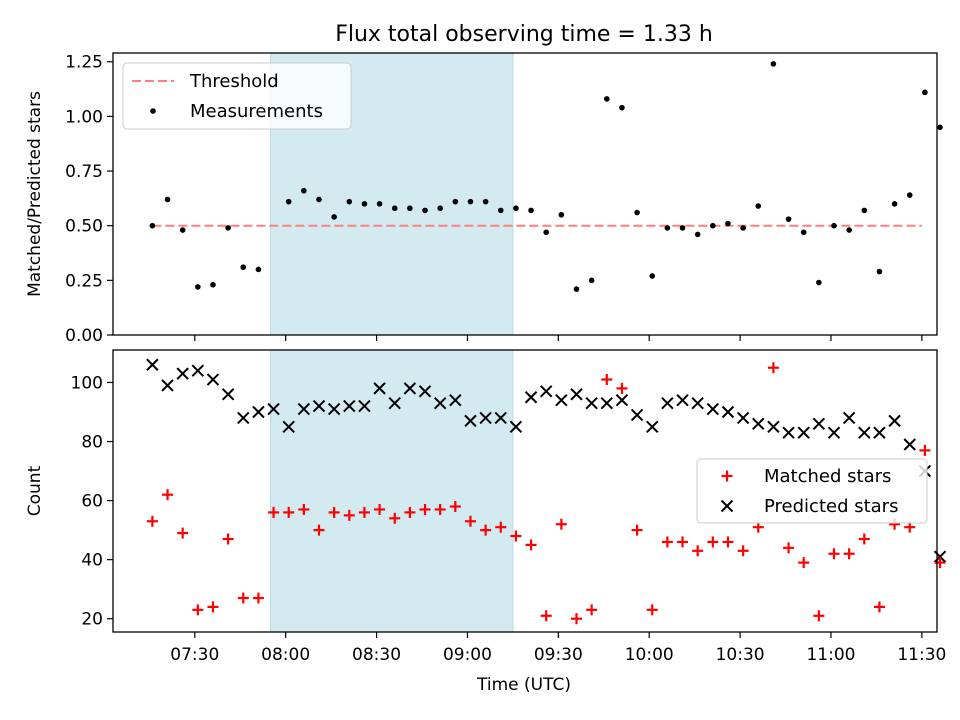  Describe the element at coordinates (87, 383) in the screenshot. I see `count-y-tick-label: 100` at that location.